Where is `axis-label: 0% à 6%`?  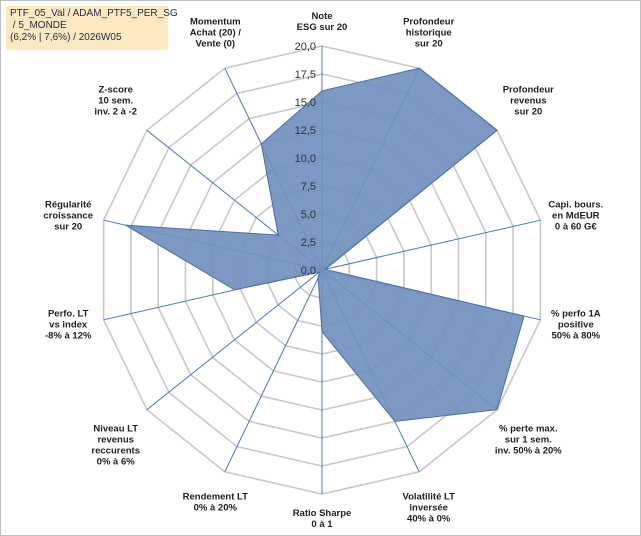 axis-label: 0% à 6% is located at coordinates (116, 461).